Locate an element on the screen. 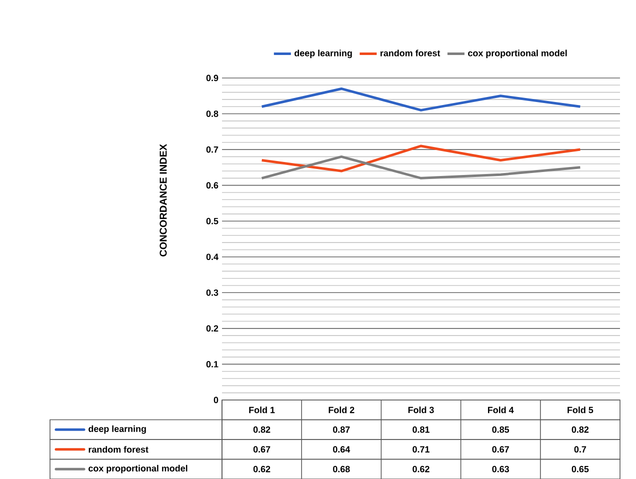 The height and width of the screenshot is (479, 636). y-tick-label: 0.1 is located at coordinates (212, 364).